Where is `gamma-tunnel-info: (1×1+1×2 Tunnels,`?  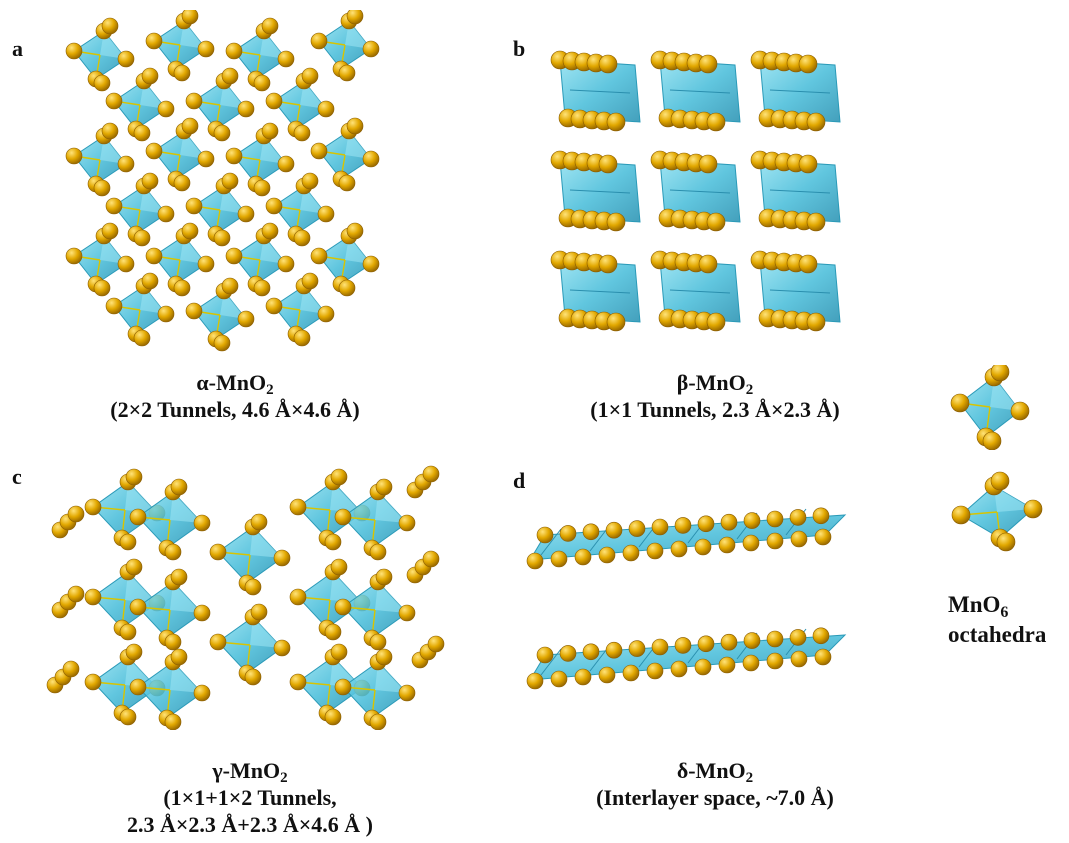
gamma-tunnel-info: (1×1+1×2 Tunnels, is located at coordinates (250, 797).